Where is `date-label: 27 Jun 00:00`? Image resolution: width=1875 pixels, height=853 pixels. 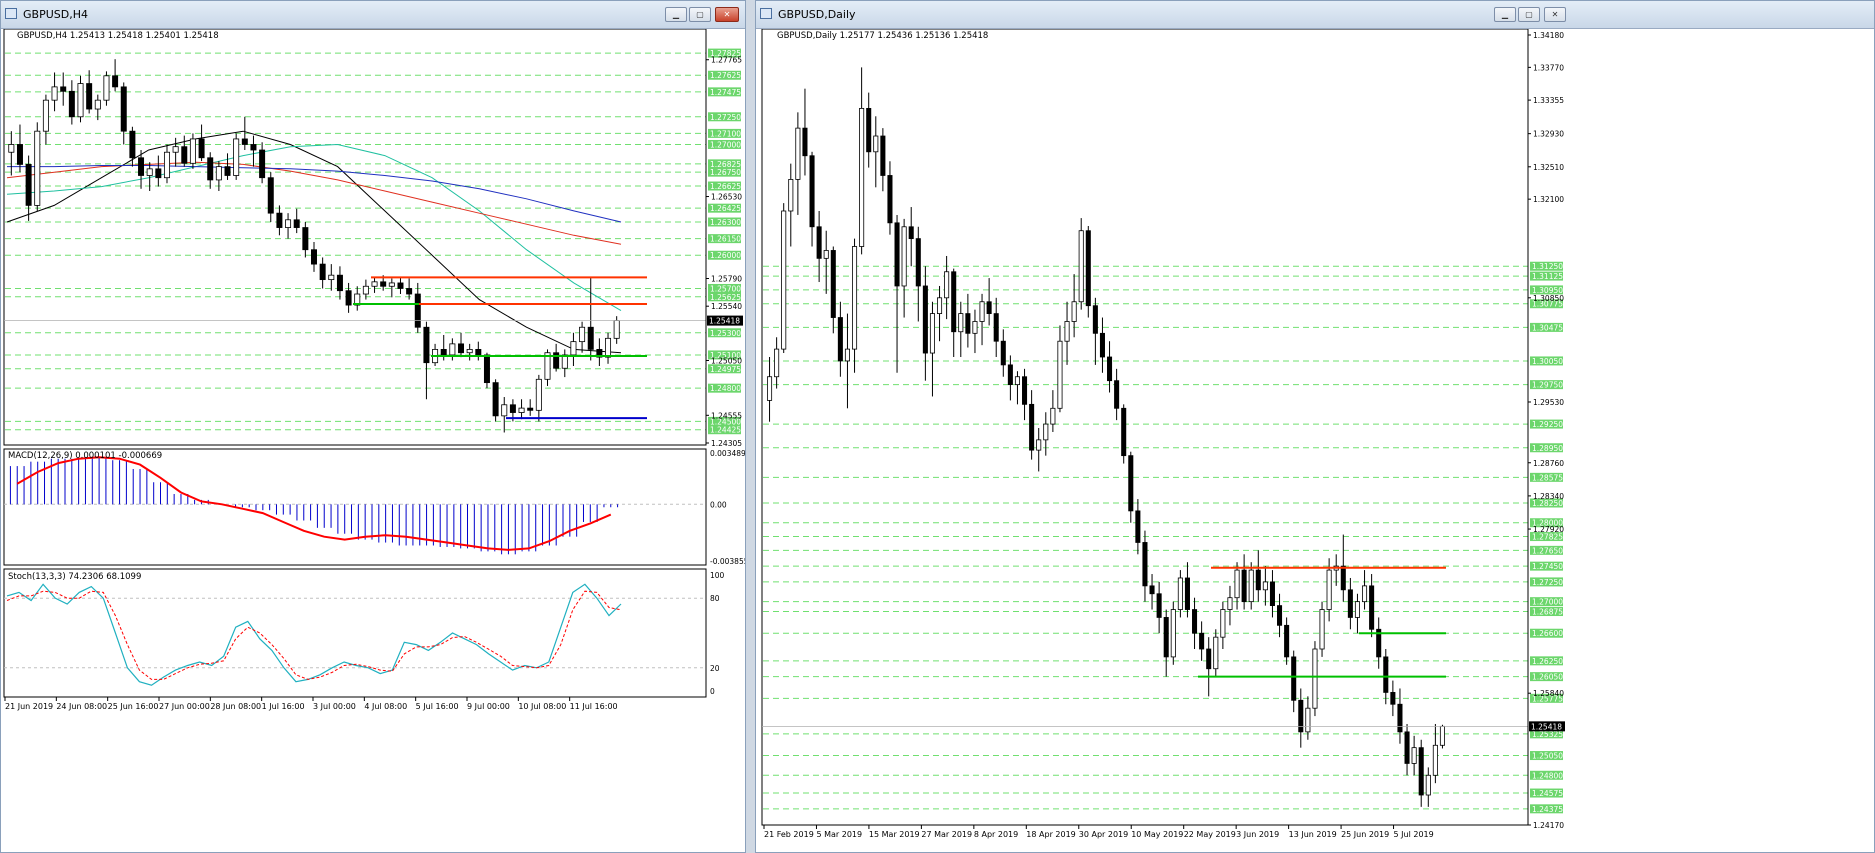 date-label: 27 Jun 00:00 is located at coordinates (184, 706).